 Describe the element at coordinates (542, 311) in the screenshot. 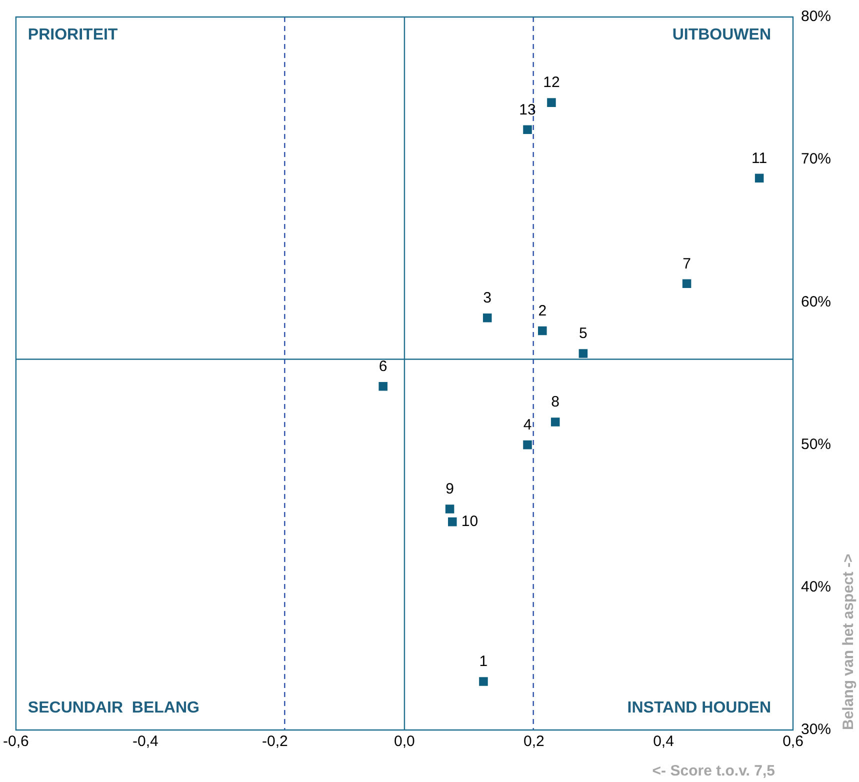

I see `annotation: 2` at that location.